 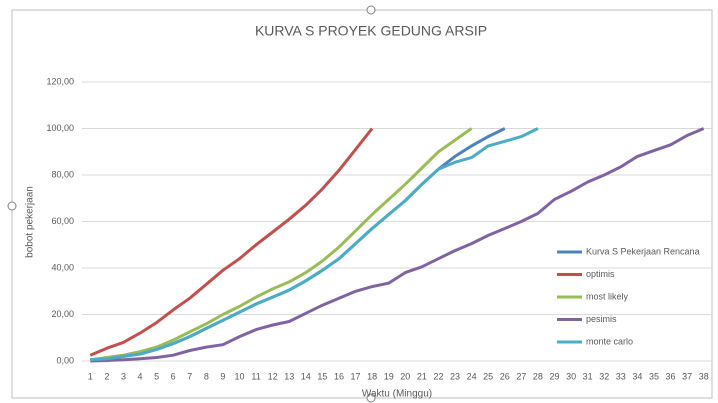 I want to click on legend-label: monte carlo, so click(x=609, y=341).